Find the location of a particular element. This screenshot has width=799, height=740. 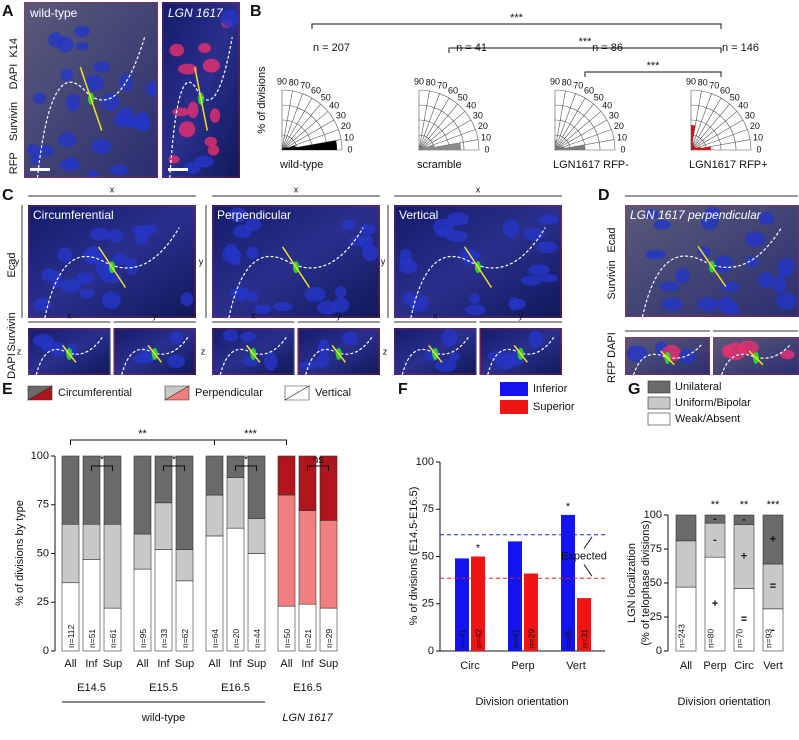

n-label: n = 207 is located at coordinates (331, 48).